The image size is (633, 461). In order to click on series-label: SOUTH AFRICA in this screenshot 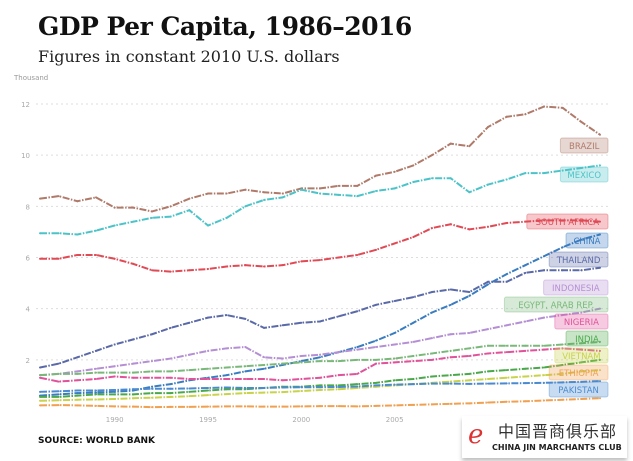, I will do `click(568, 223)`.